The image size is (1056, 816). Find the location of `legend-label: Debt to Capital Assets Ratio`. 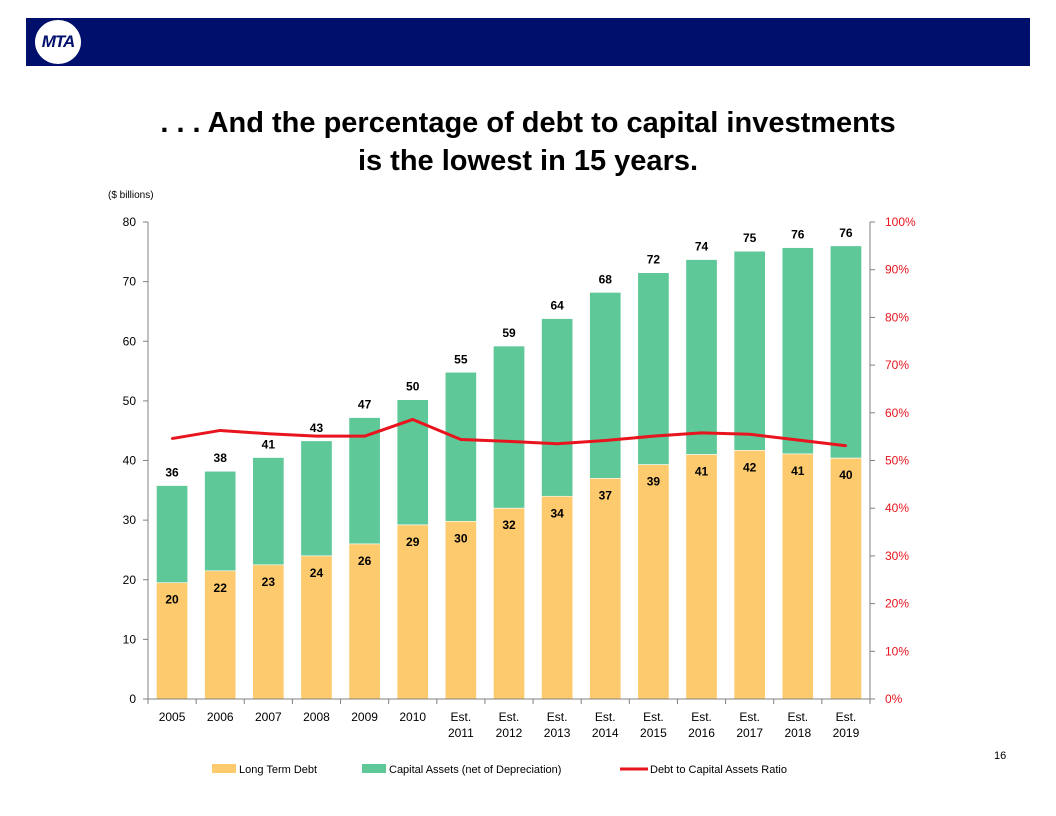

legend-label: Debt to Capital Assets Ratio is located at coordinates (718, 770).